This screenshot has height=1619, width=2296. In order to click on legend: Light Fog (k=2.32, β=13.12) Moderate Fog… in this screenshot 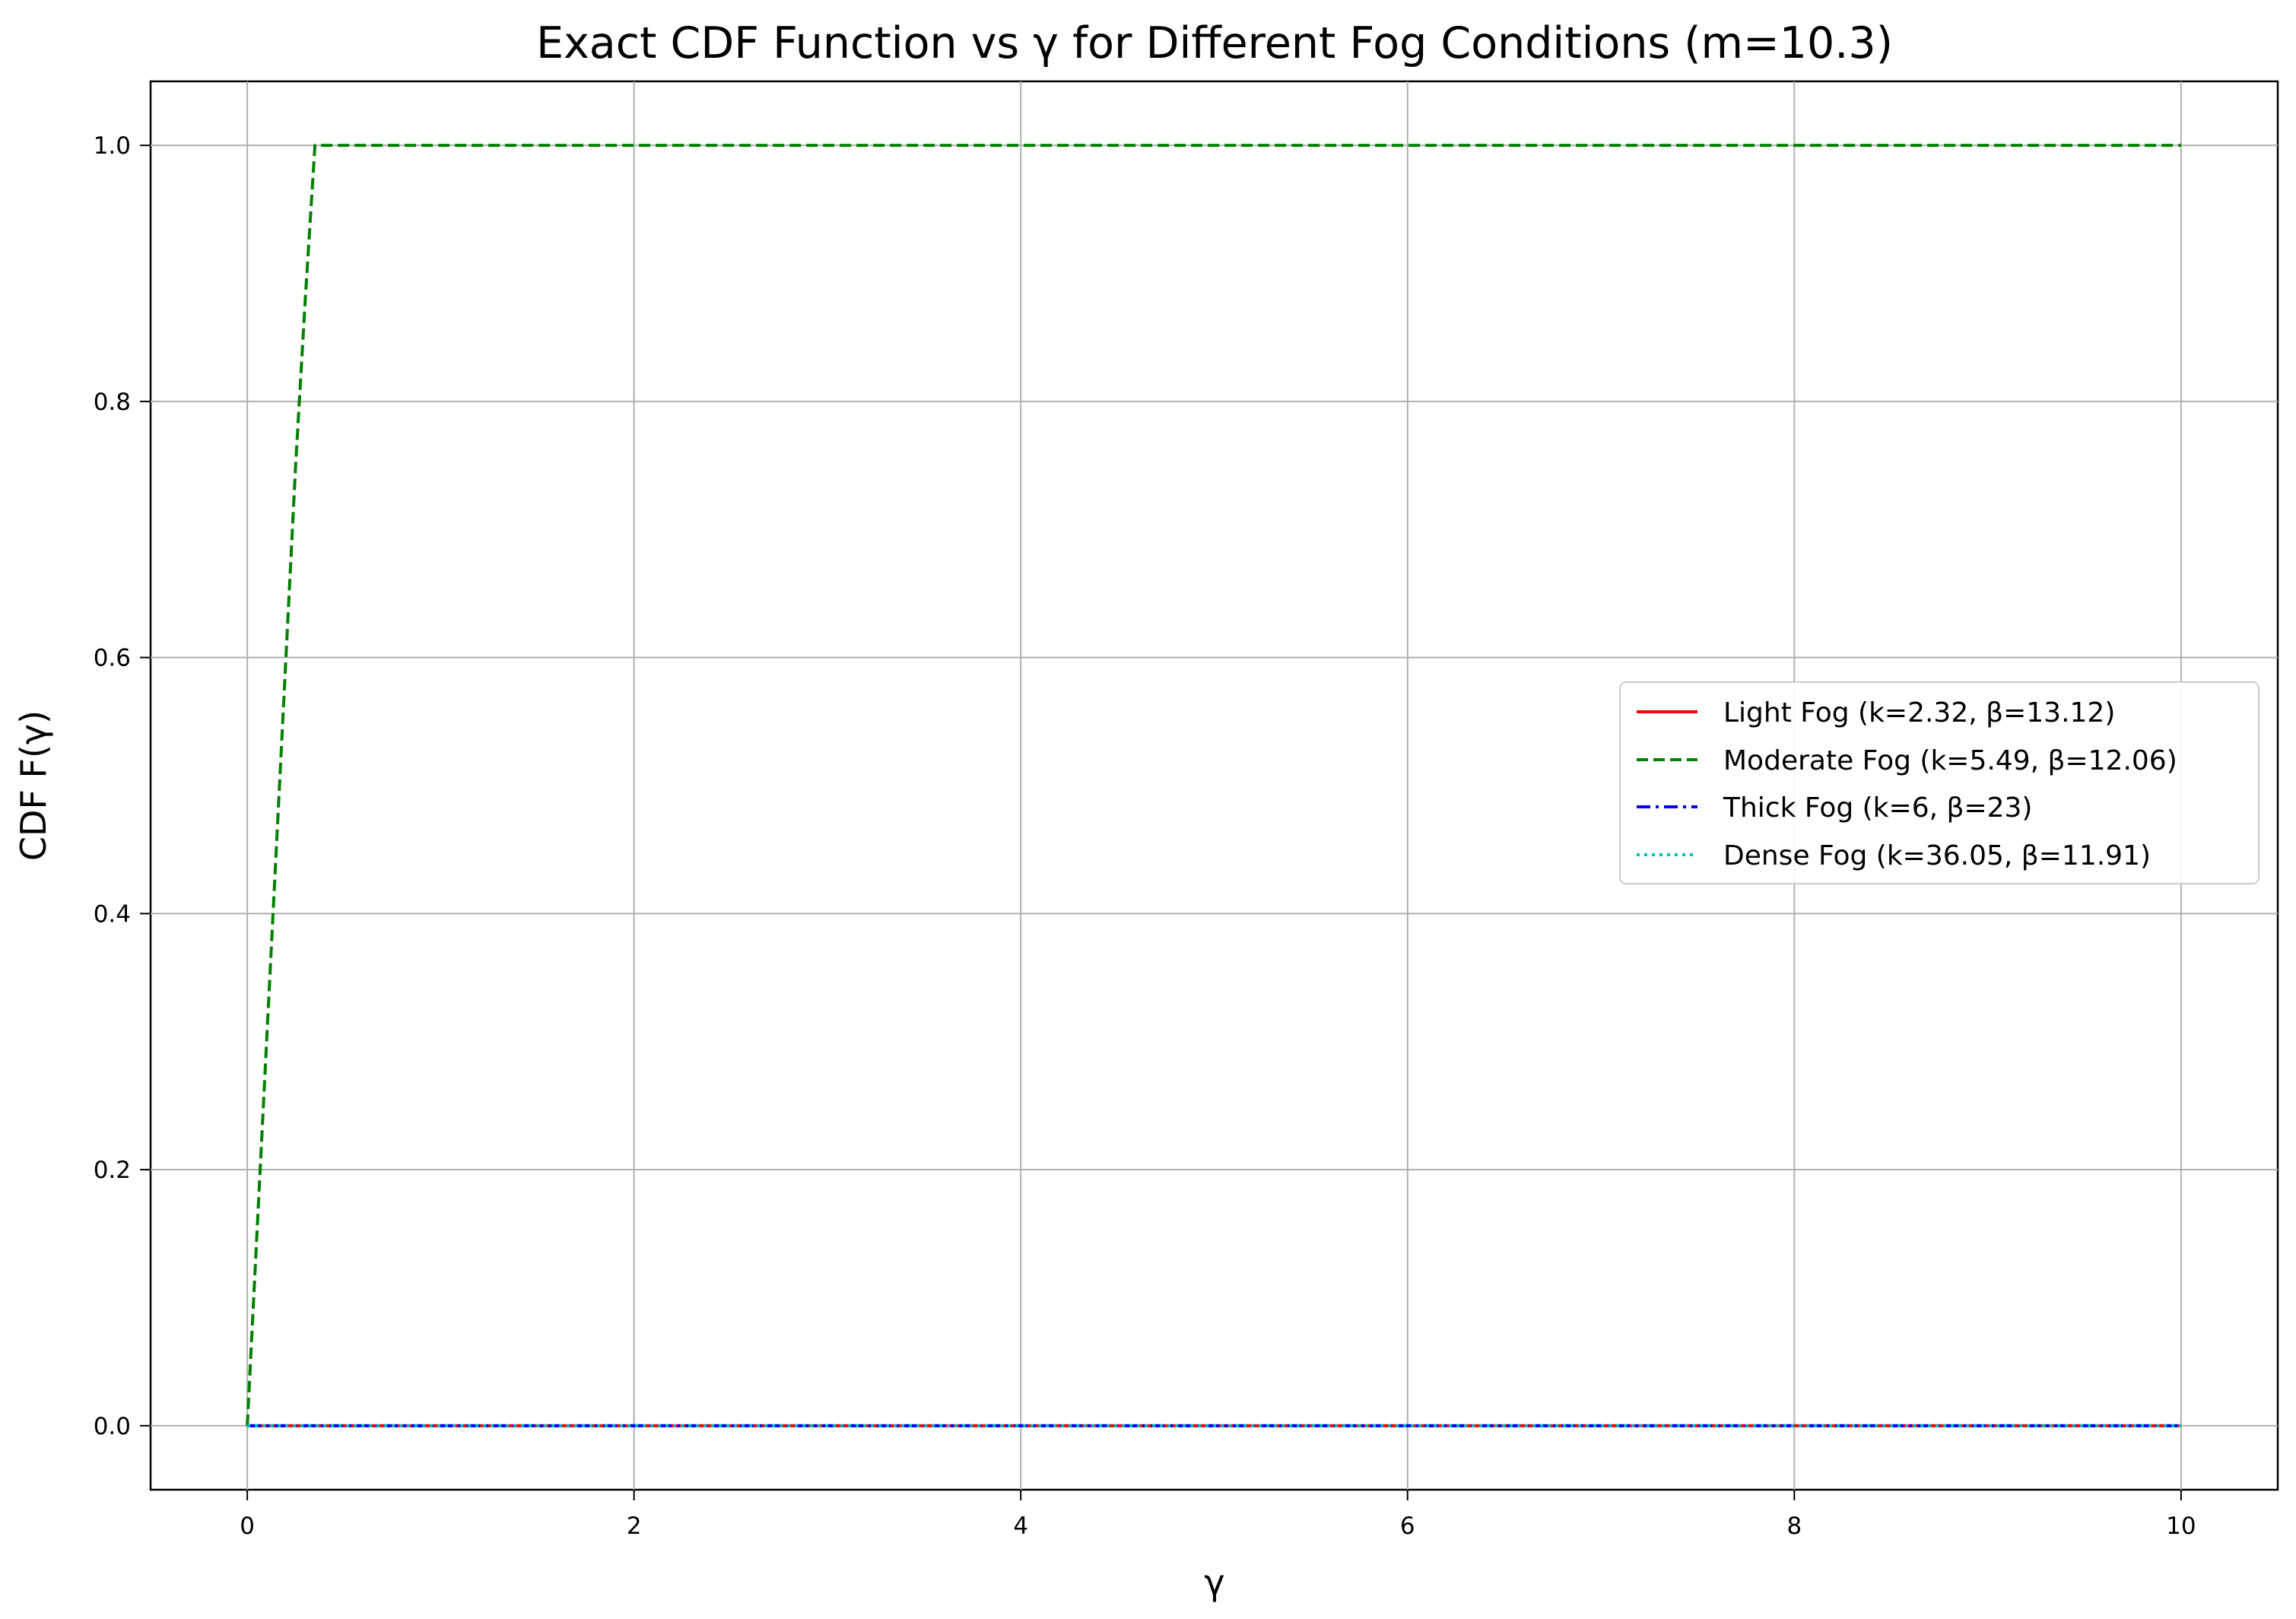, I will do `click(1939, 783)`.